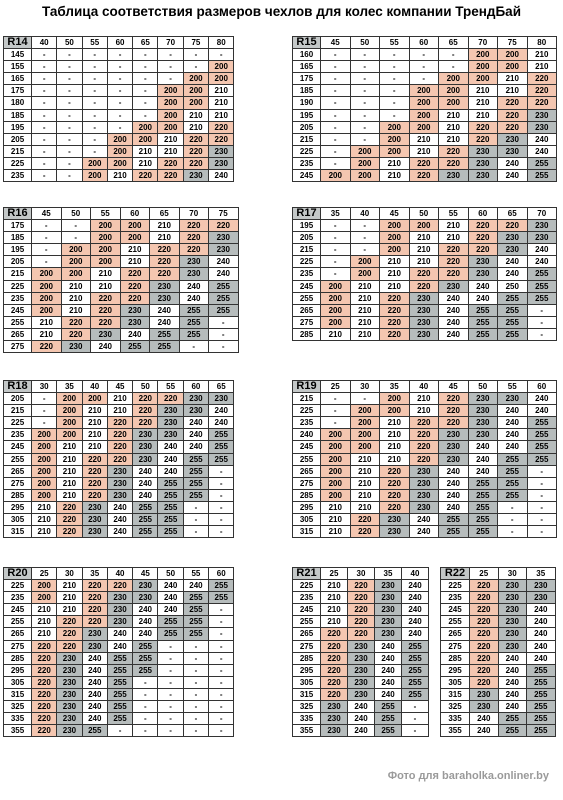  I want to click on table-row: 205-200 200 210 220 220 230 230, so click(119, 399).